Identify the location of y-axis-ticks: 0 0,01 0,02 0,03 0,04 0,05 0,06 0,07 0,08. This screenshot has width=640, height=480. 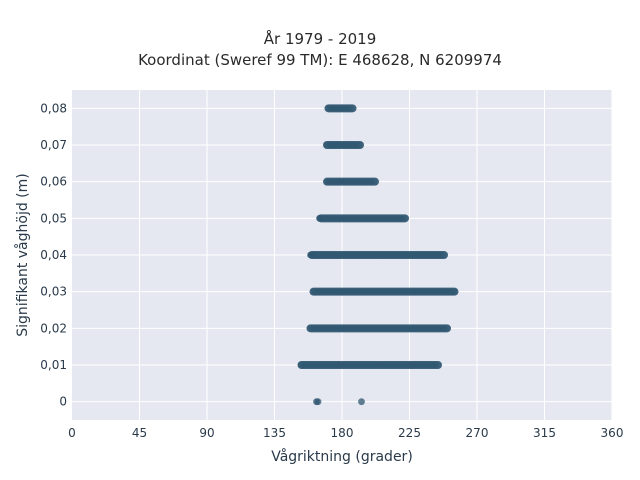
(53, 254).